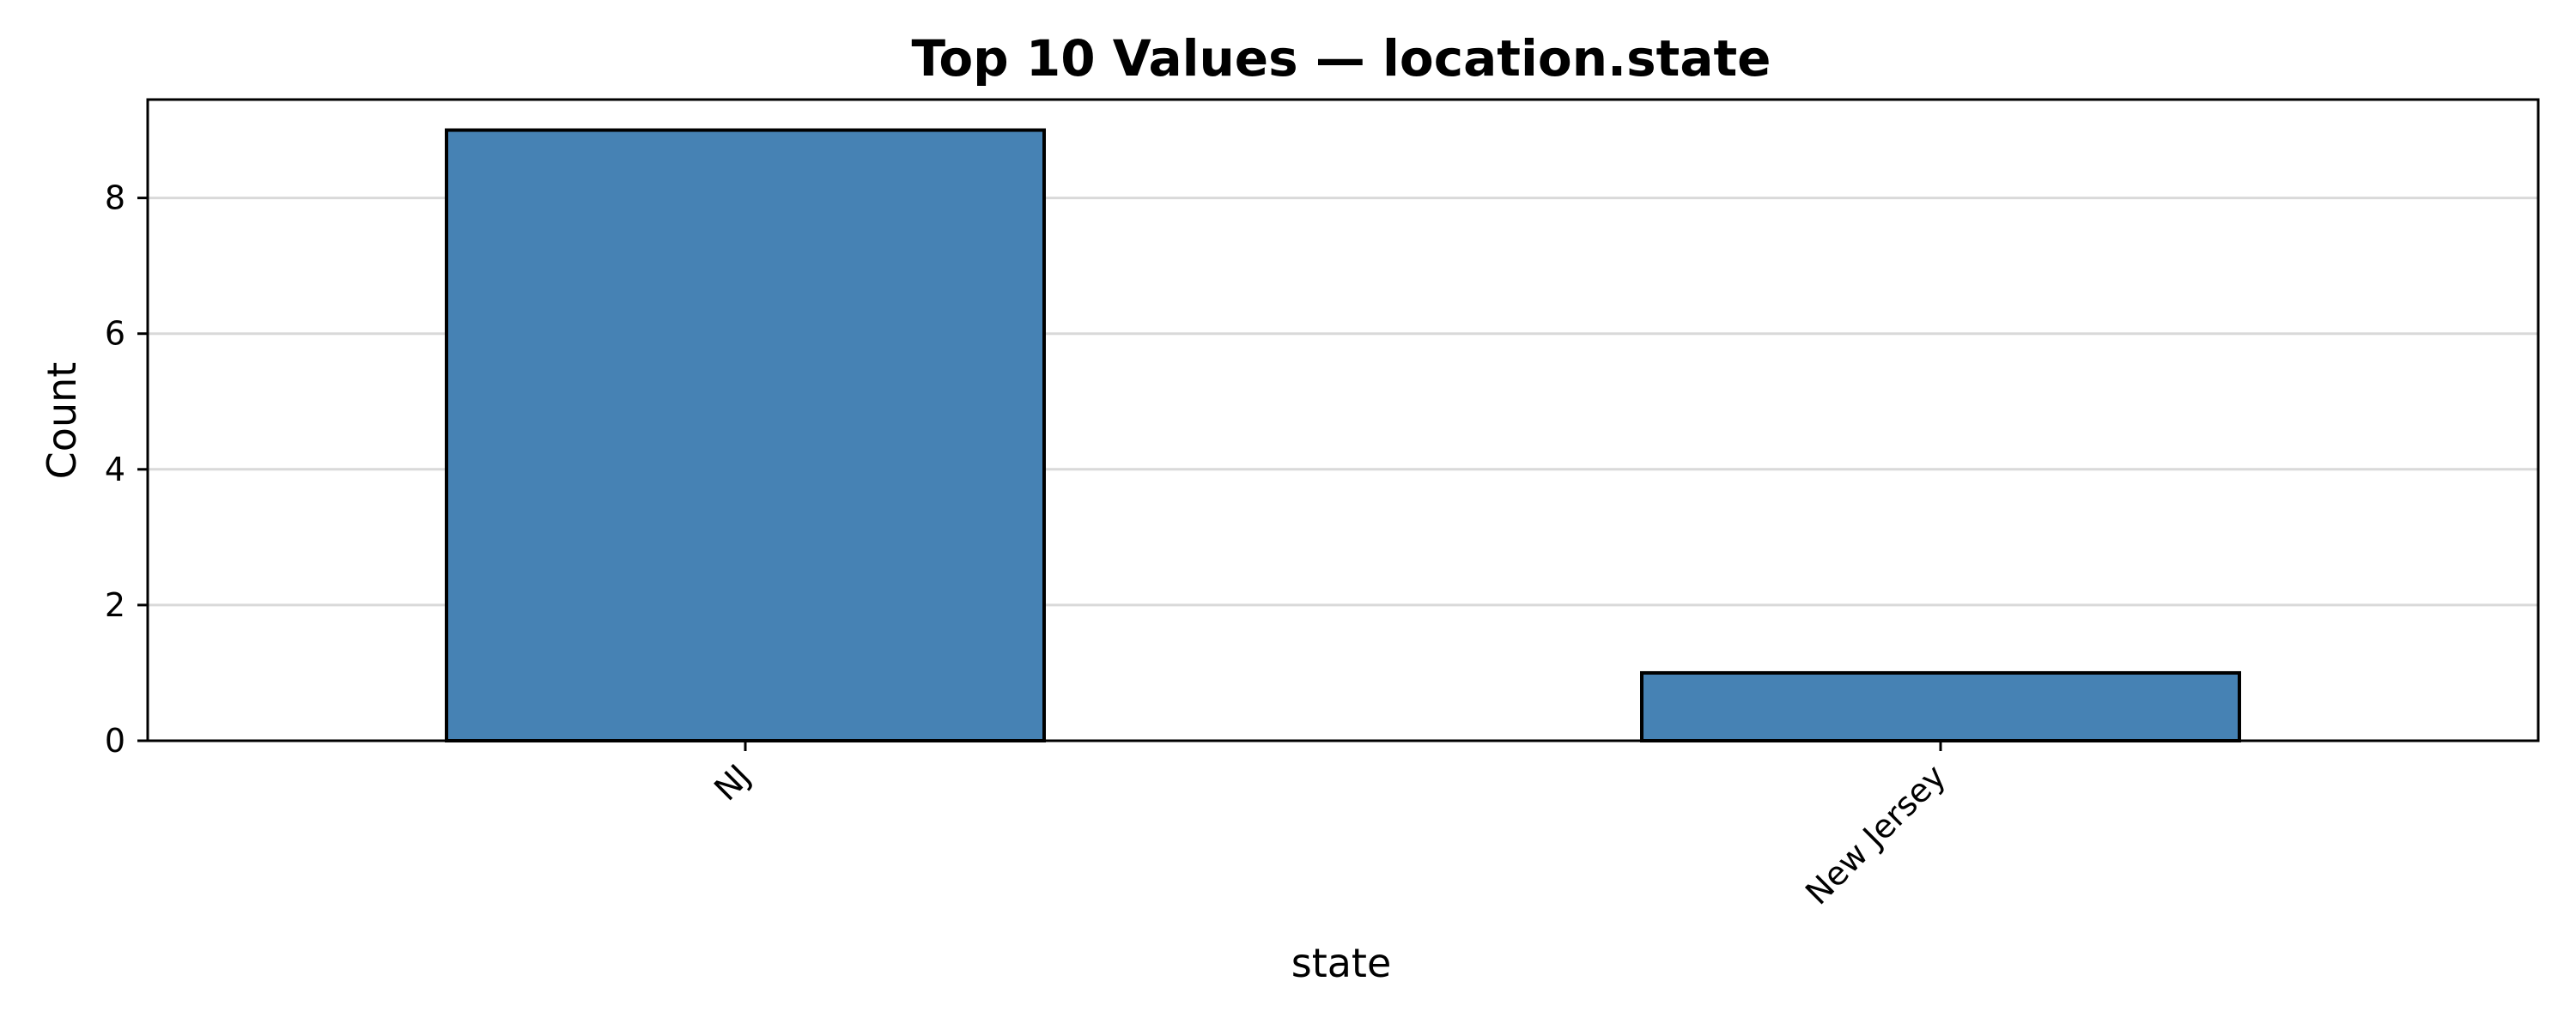 The image size is (2576, 1030). I want to click on x-axis-ticks: NJ New Jersey, so click(1330, 826).